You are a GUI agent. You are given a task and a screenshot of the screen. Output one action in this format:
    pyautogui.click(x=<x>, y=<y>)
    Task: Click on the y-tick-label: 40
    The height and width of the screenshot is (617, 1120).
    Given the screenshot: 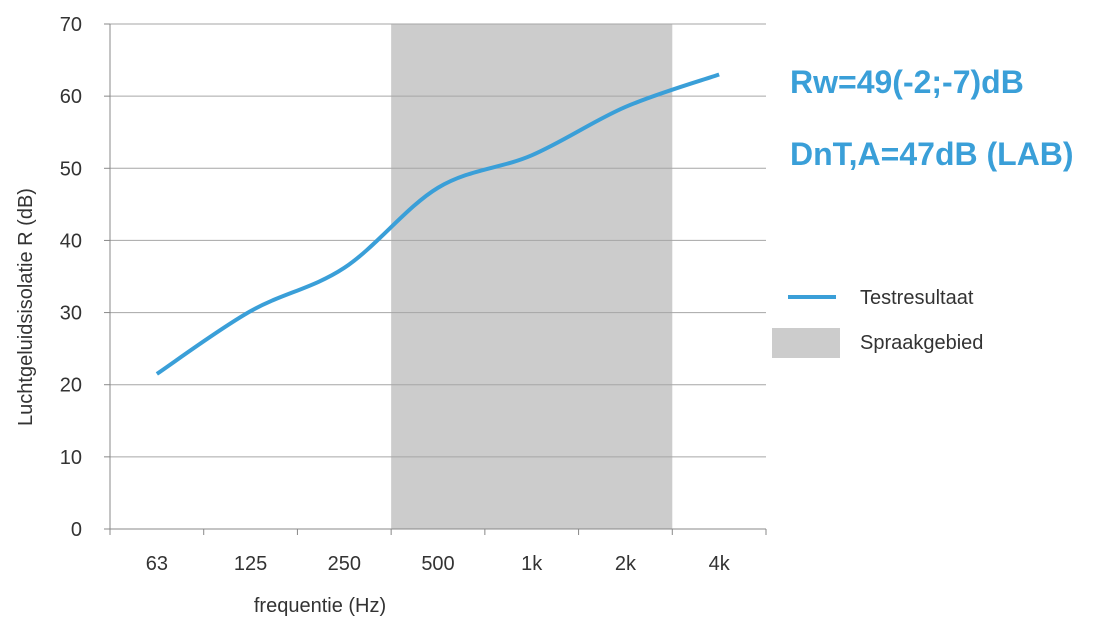 What is the action you would take?
    pyautogui.click(x=71, y=241)
    